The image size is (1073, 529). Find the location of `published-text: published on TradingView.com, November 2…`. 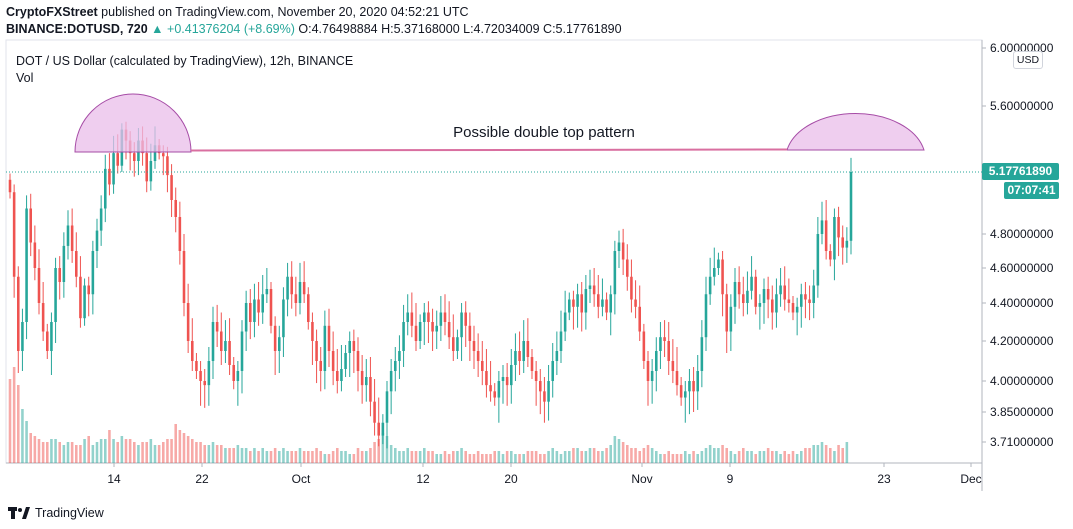

published-text: published on TradingView.com, November 2… is located at coordinates (285, 12).